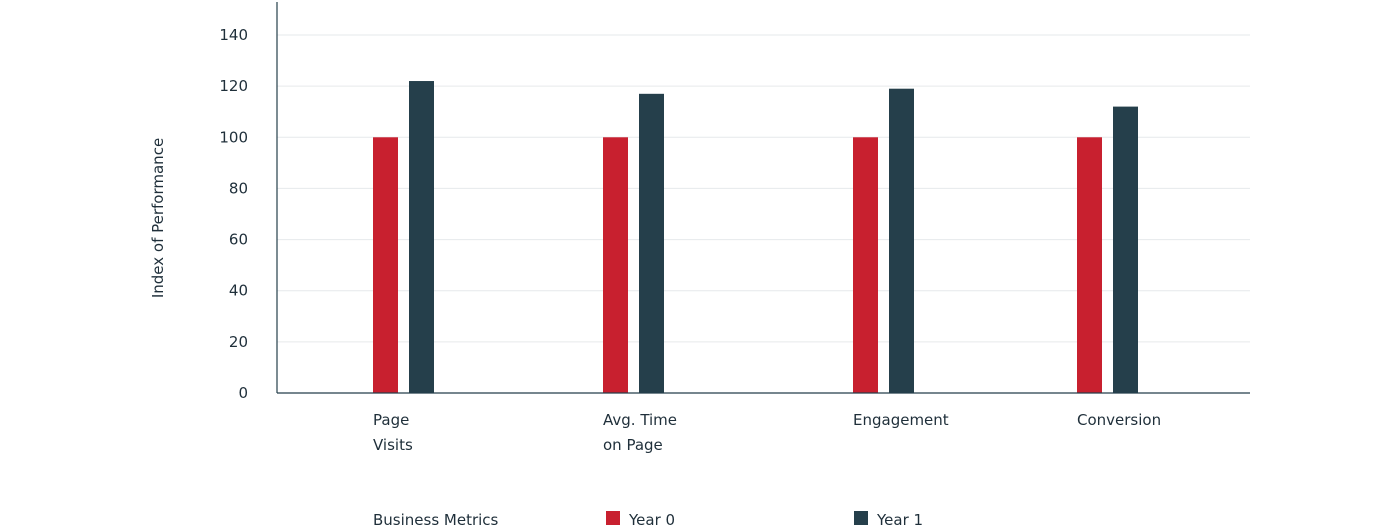 This screenshot has width=1398, height=530. What do you see at coordinates (393, 445) in the screenshot?
I see `x-tick-label: Visits` at bounding box center [393, 445].